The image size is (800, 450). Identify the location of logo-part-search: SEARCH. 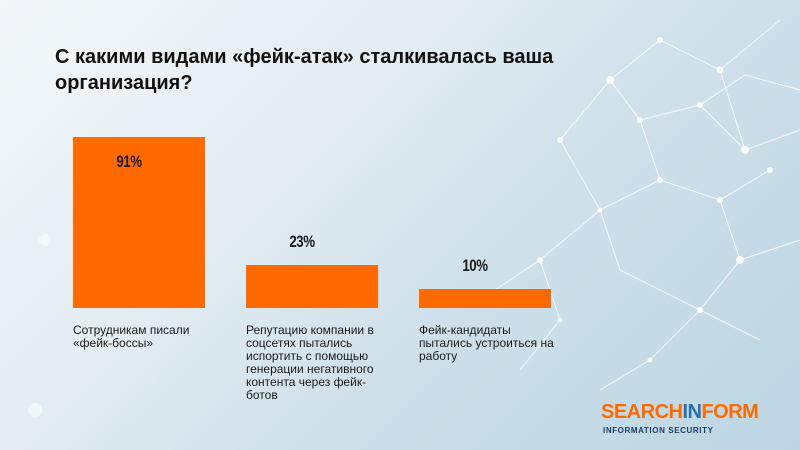
(642, 412).